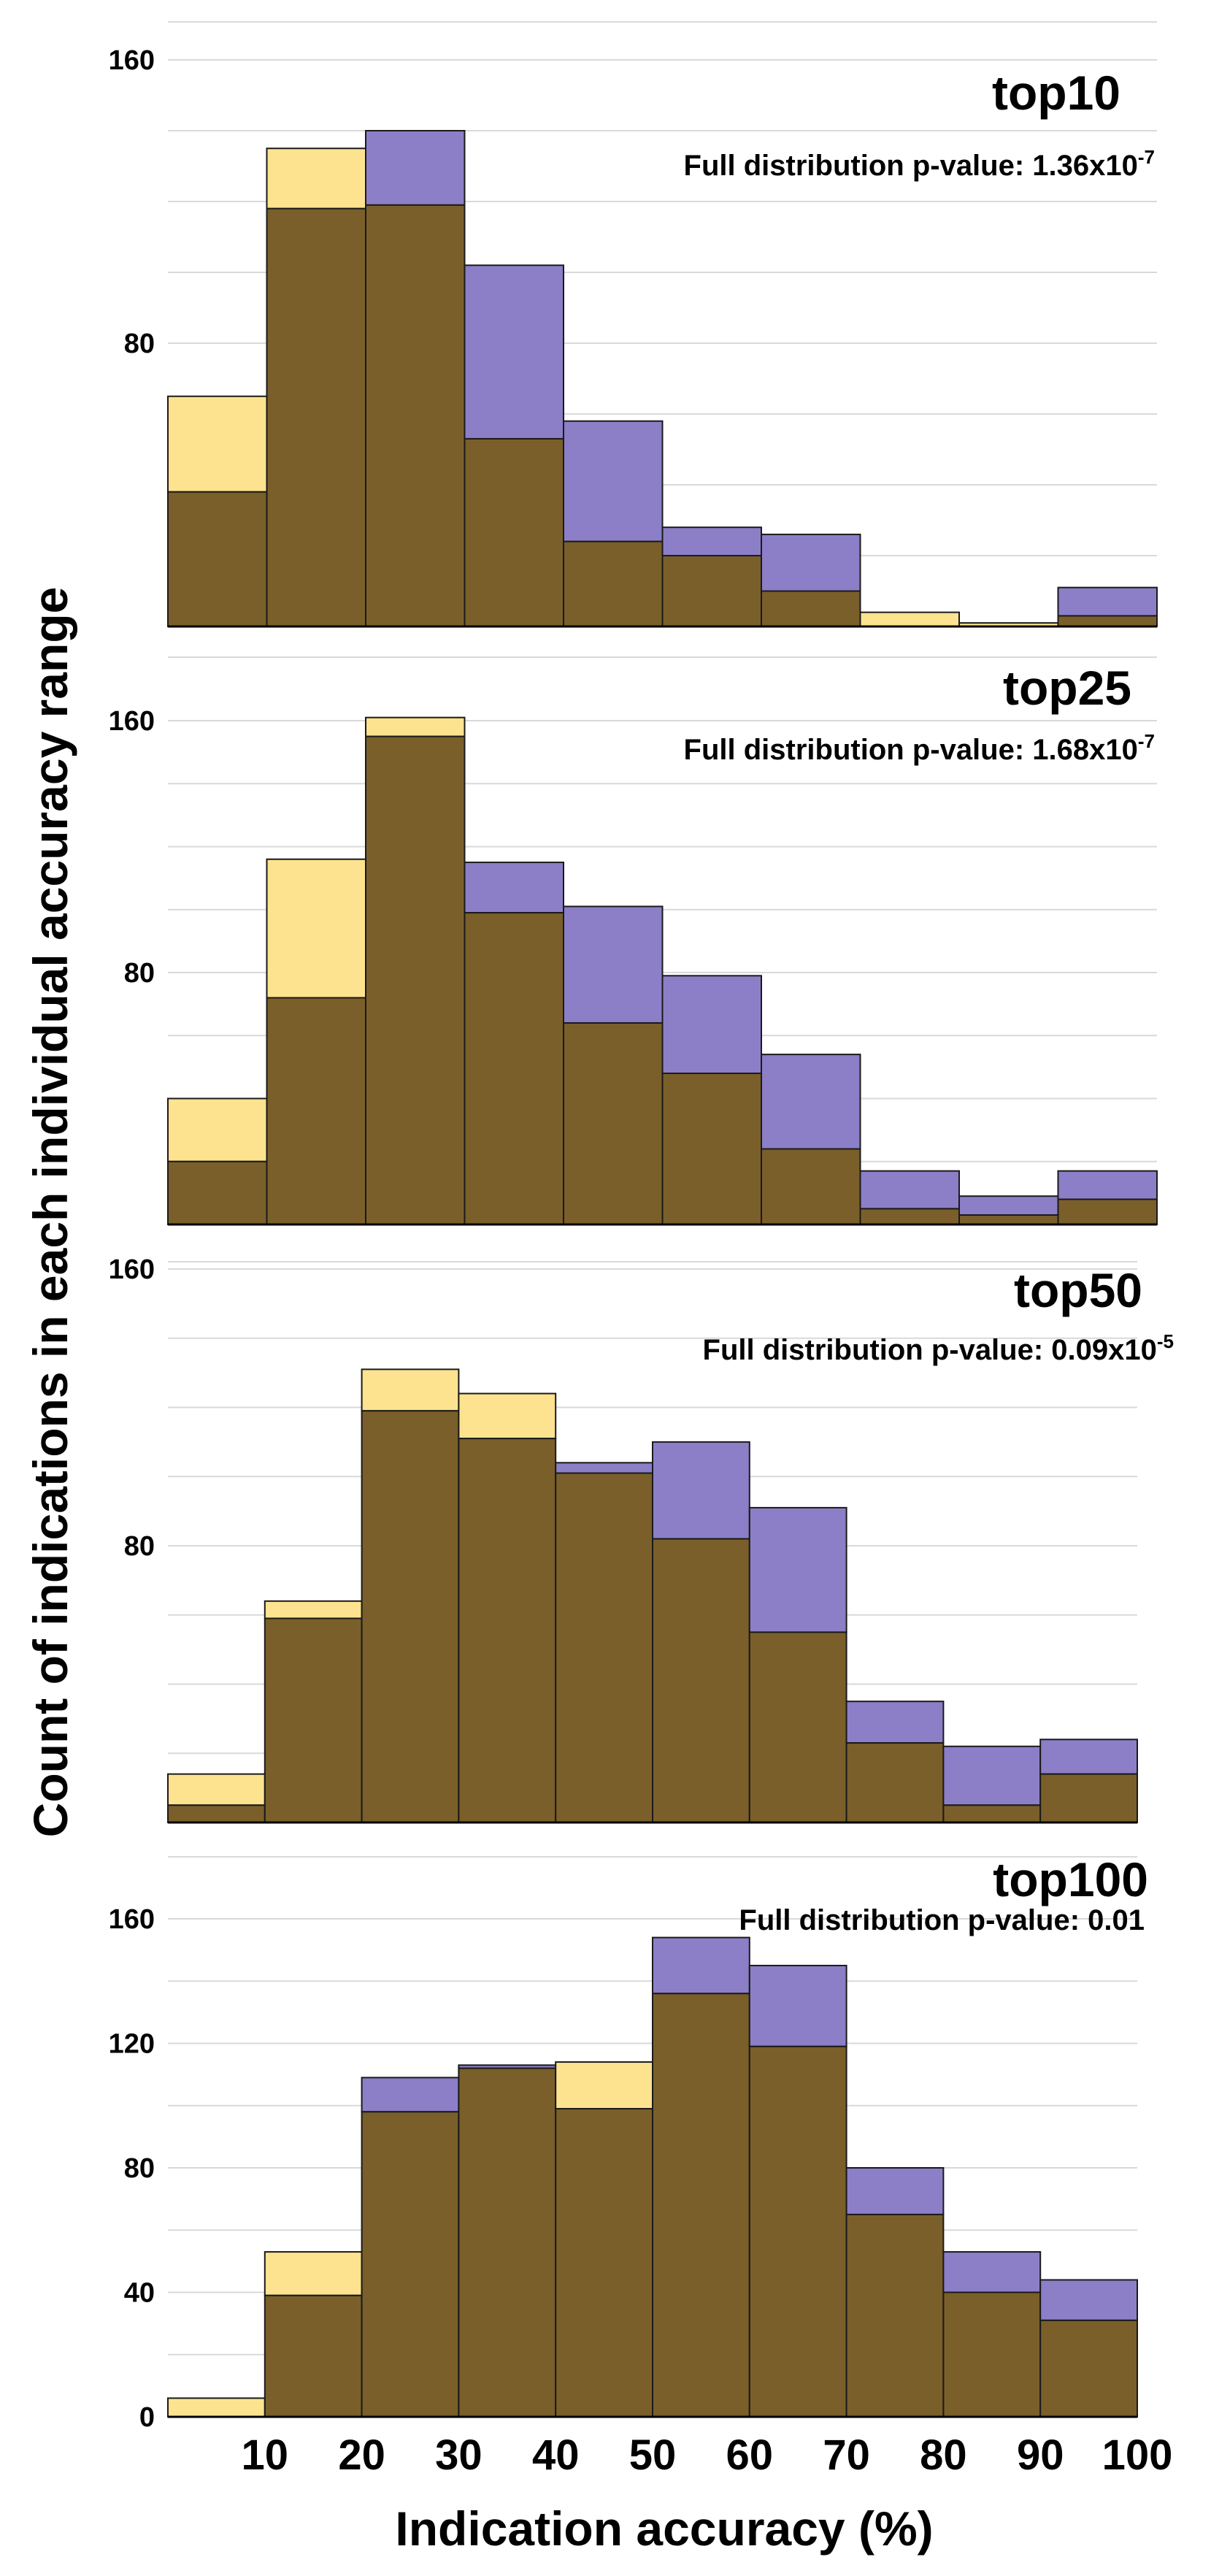 Image resolution: width=1211 pixels, height=2576 pixels. Describe the element at coordinates (139, 2293) in the screenshot. I see `y-tick-label: 40` at that location.